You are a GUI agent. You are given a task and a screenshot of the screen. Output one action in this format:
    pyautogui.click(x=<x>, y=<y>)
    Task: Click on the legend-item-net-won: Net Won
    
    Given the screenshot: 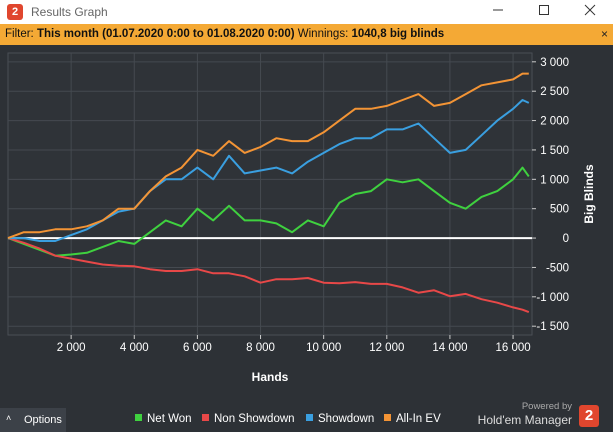 What is the action you would take?
    pyautogui.click(x=163, y=419)
    